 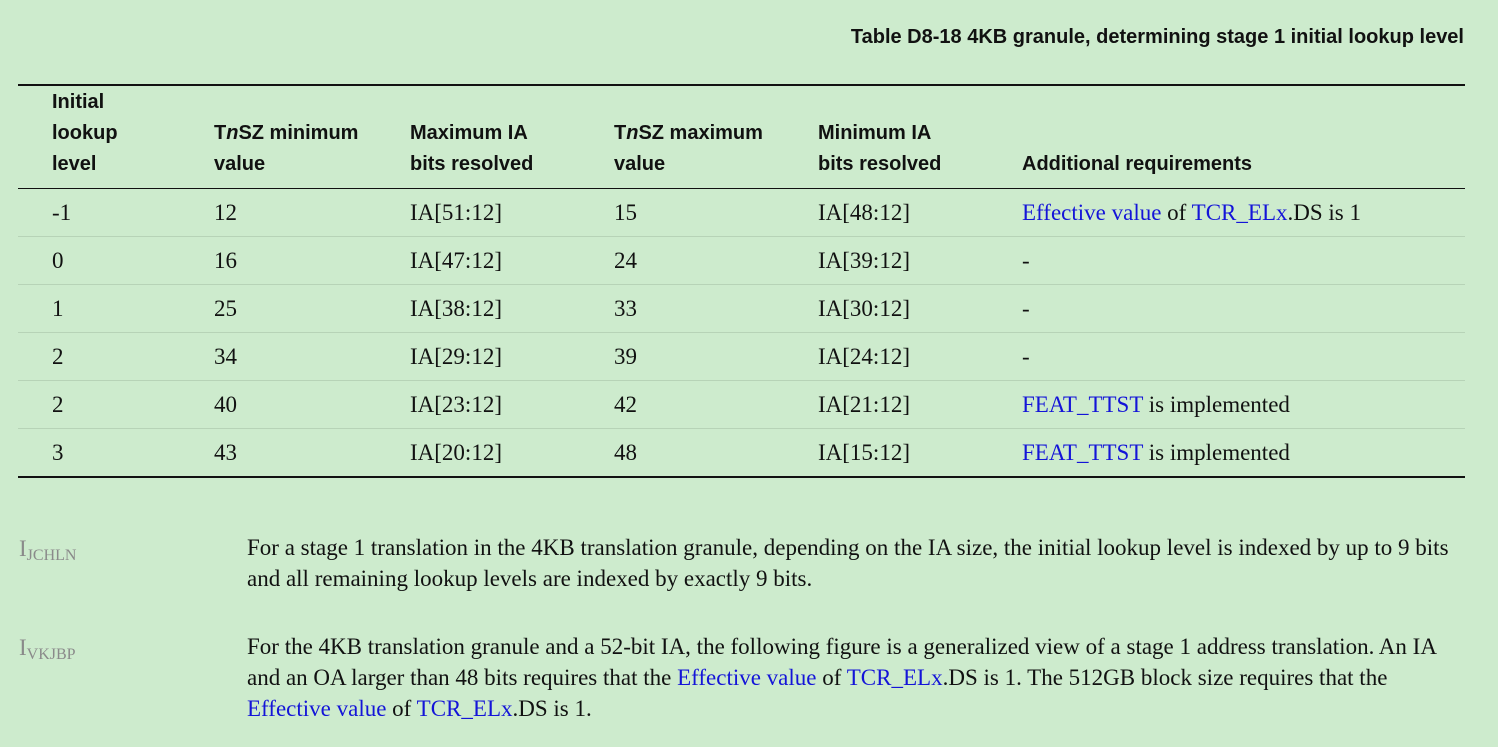 I want to click on table-row: 0 16 IA[47:12] 24 IA[39:12] -, so click(x=741, y=260).